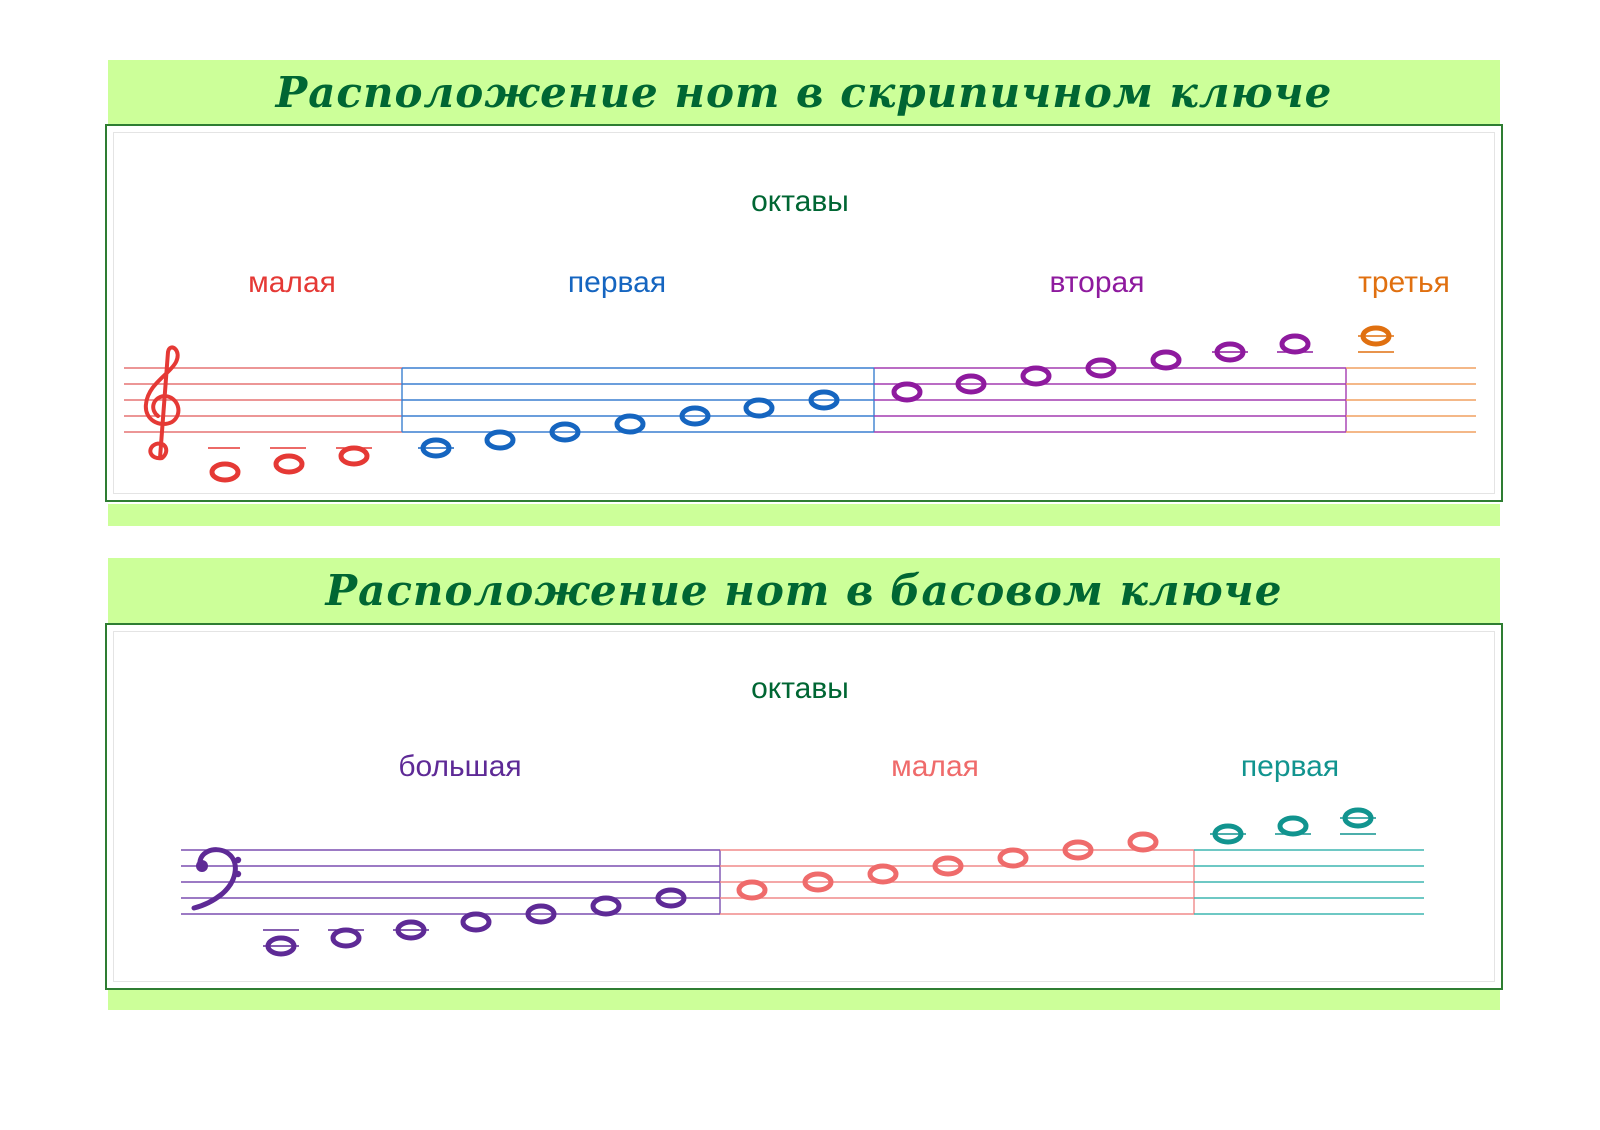  I want to click on bass-title: Расположение нот в басовом ключе, so click(804, 590).